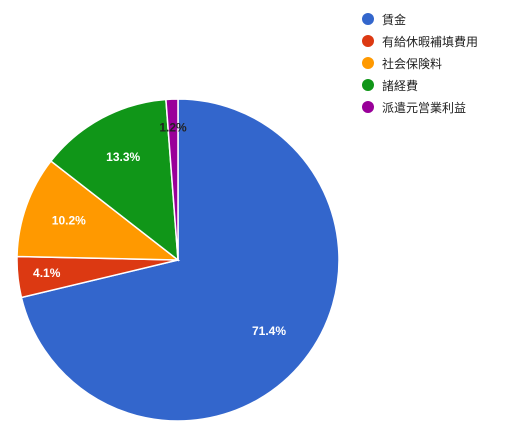  Describe the element at coordinates (420, 19) in the screenshot. I see `legend-item-wages: 賃金` at that location.